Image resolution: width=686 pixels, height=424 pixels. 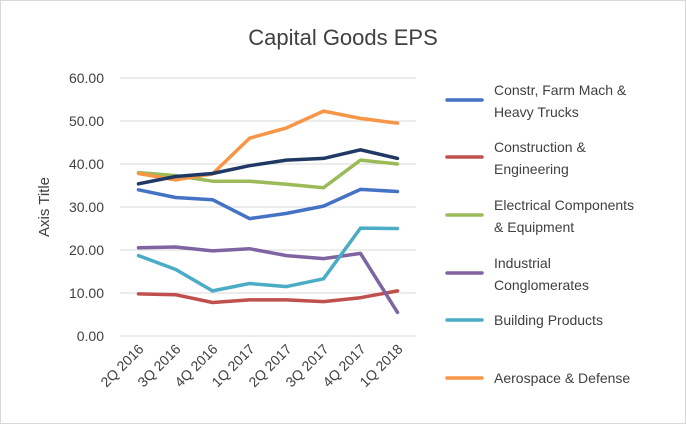 I want to click on legend-label-2: & Equipment, so click(x=534, y=227).